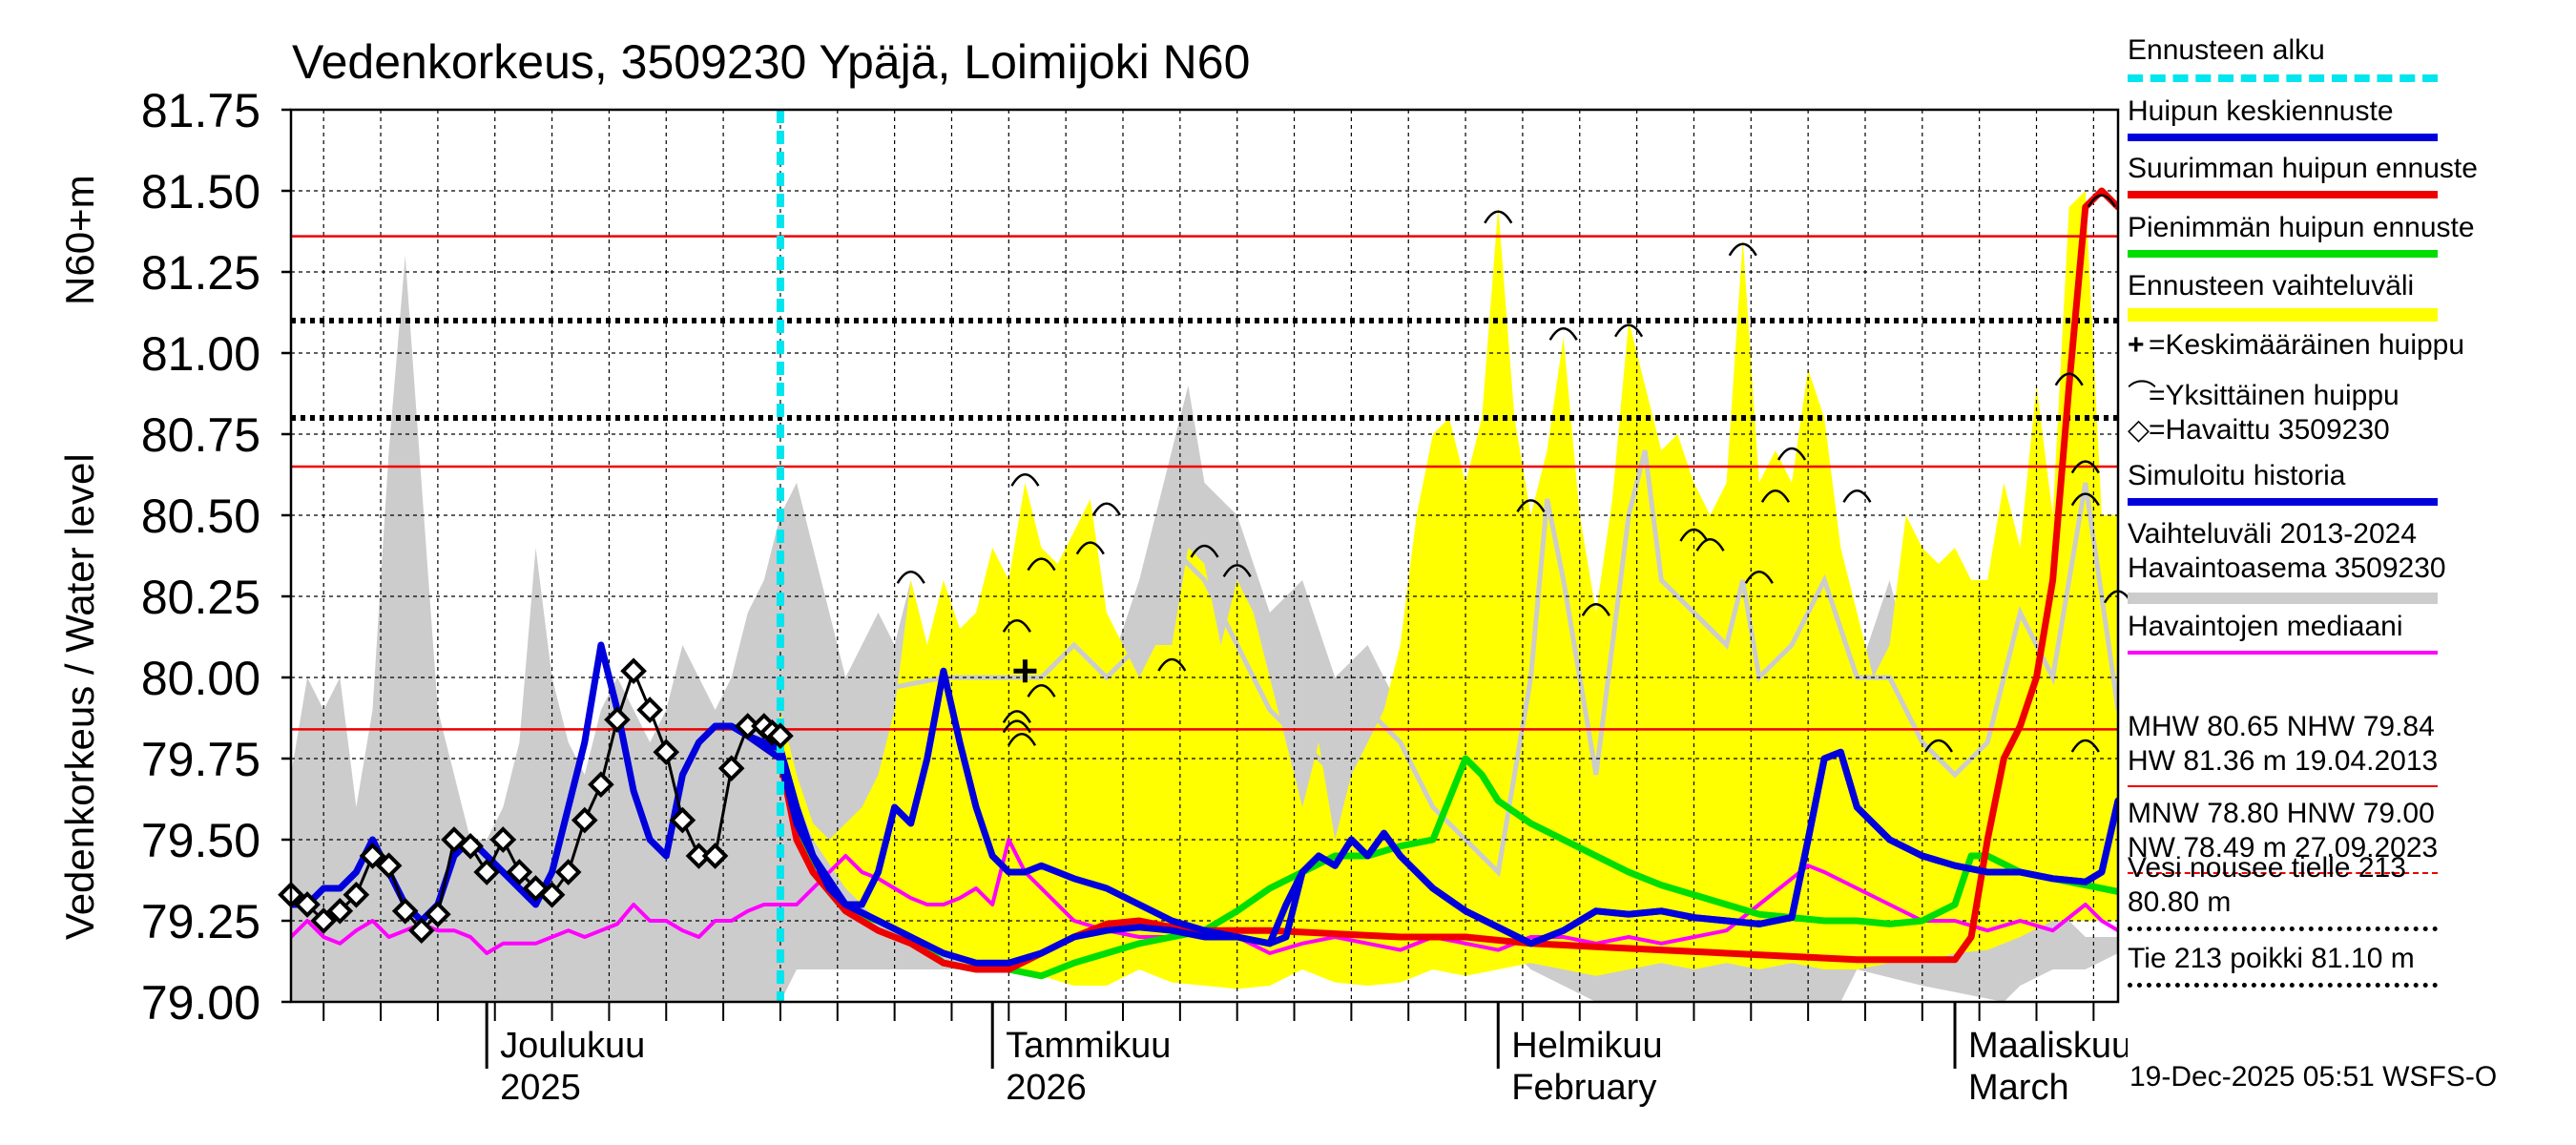 The height and width of the screenshot is (1145, 2576). Describe the element at coordinates (2296, 345) in the screenshot. I see `legend-mean-peak-symbol: + =Keskimääräinen huippu` at that location.